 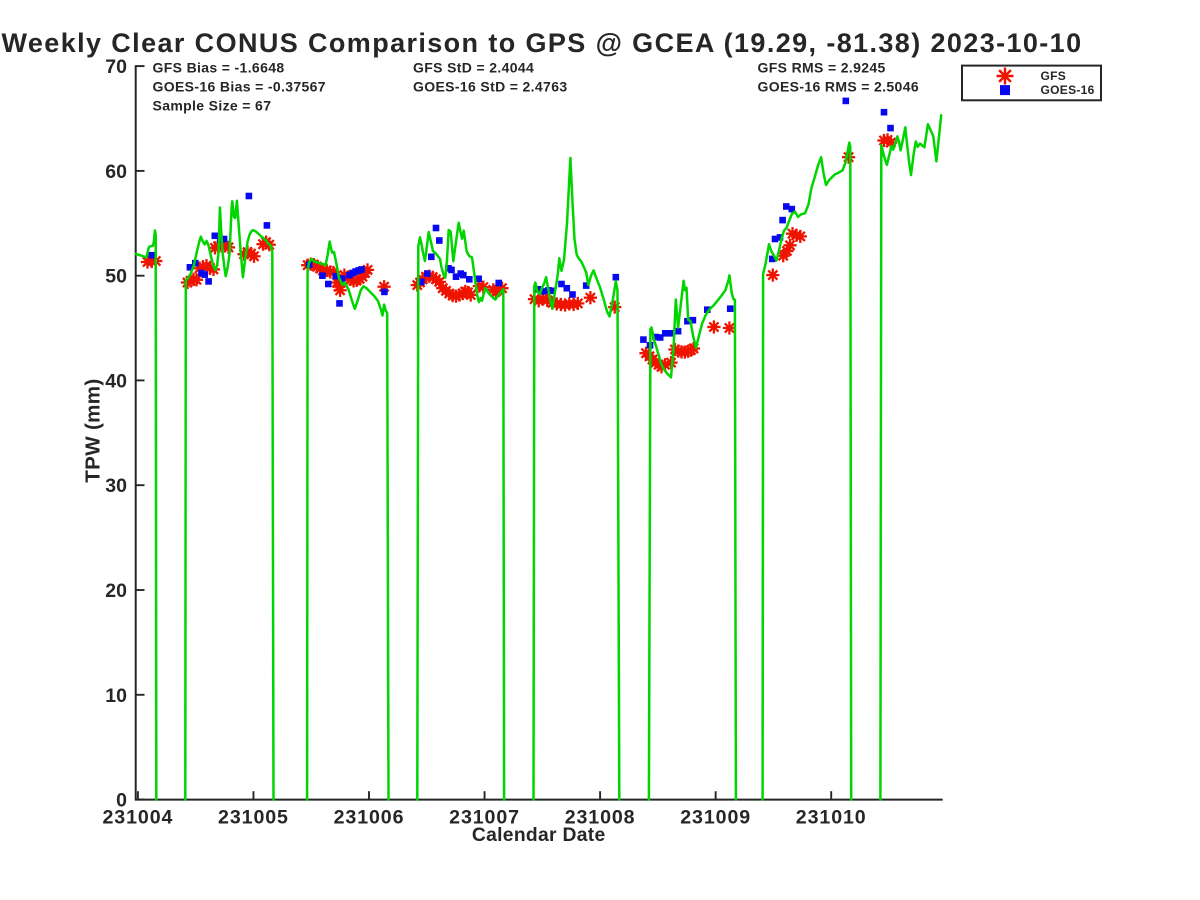 I want to click on svg-text: 70, so click(x=116, y=67).